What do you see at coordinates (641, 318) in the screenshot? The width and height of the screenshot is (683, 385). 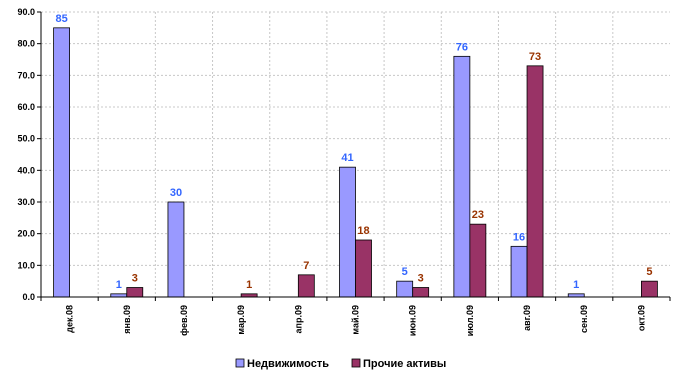 I see `x-tick-label: окт.09` at bounding box center [641, 318].